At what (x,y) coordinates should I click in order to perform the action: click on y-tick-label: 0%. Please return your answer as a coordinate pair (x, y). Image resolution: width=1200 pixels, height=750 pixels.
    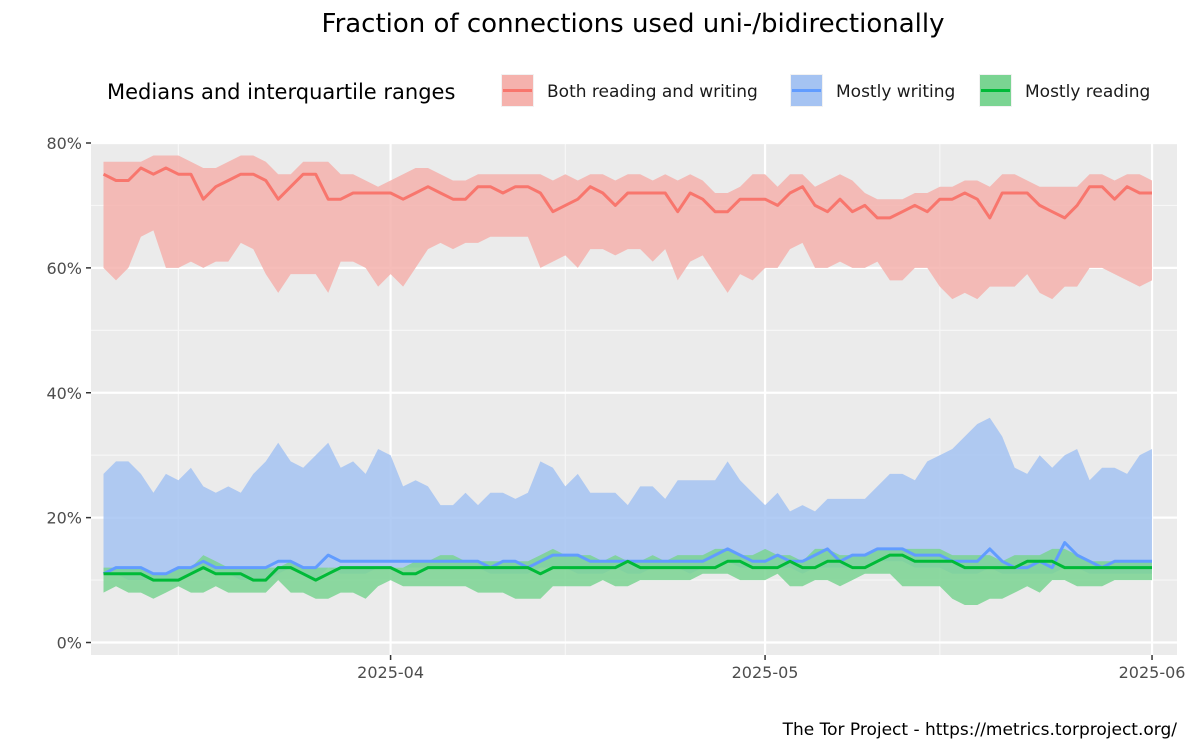
    Looking at the image, I should click on (69, 643).